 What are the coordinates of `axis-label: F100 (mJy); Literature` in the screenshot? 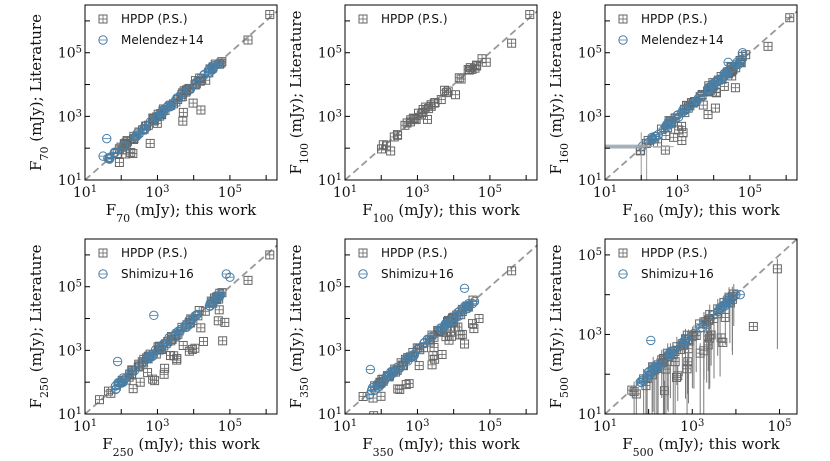 It's located at (299, 92).